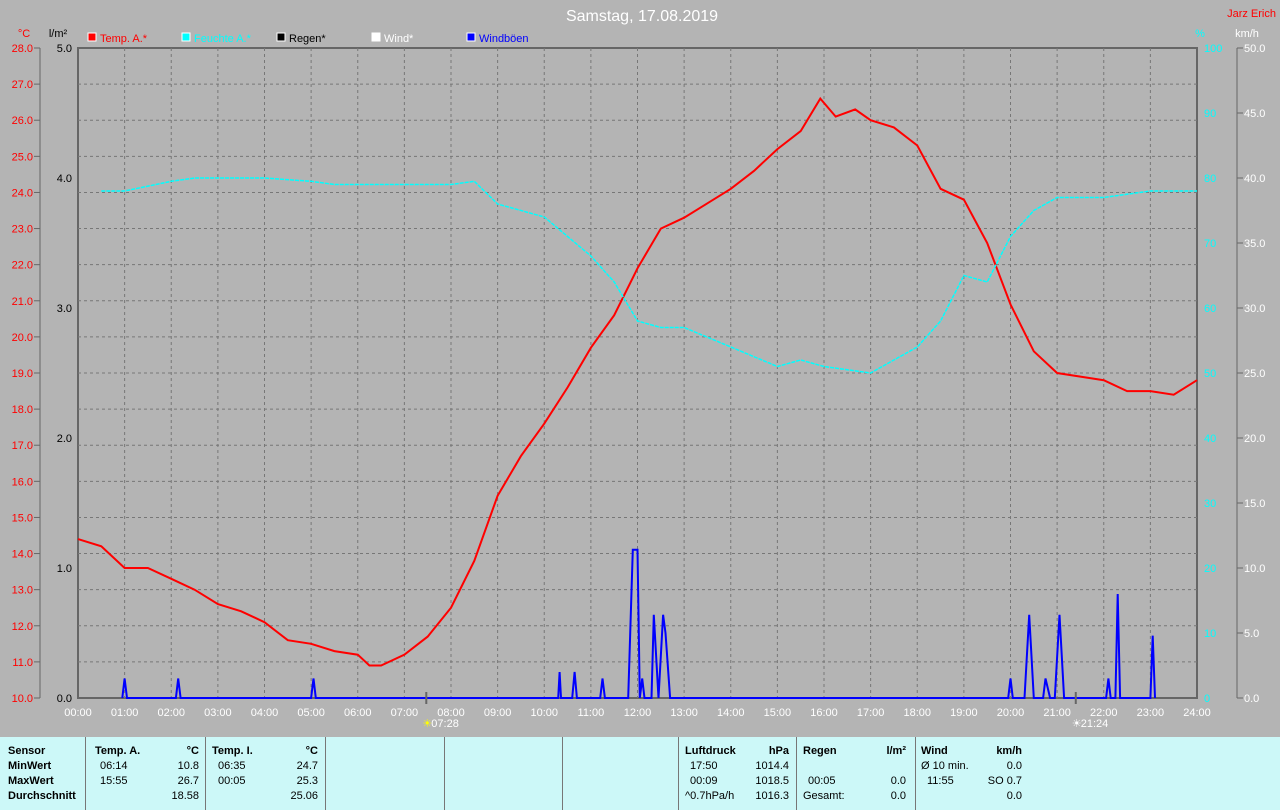  Describe the element at coordinates (1213, 49) in the screenshot. I see `humidity-tick-label: 100` at that location.